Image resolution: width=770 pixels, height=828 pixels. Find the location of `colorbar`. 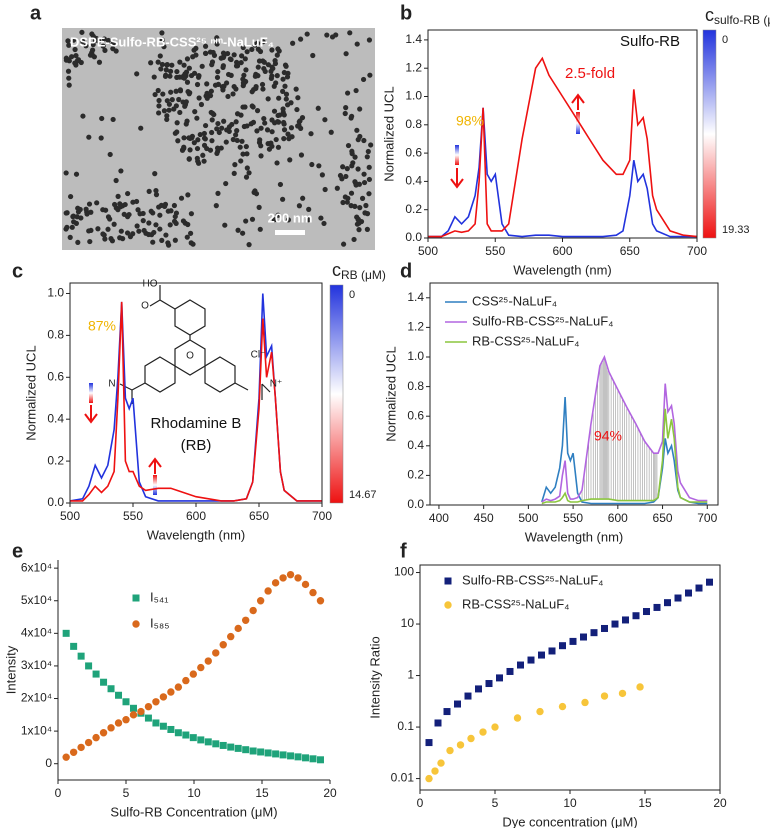

colorbar is located at coordinates (336, 394).